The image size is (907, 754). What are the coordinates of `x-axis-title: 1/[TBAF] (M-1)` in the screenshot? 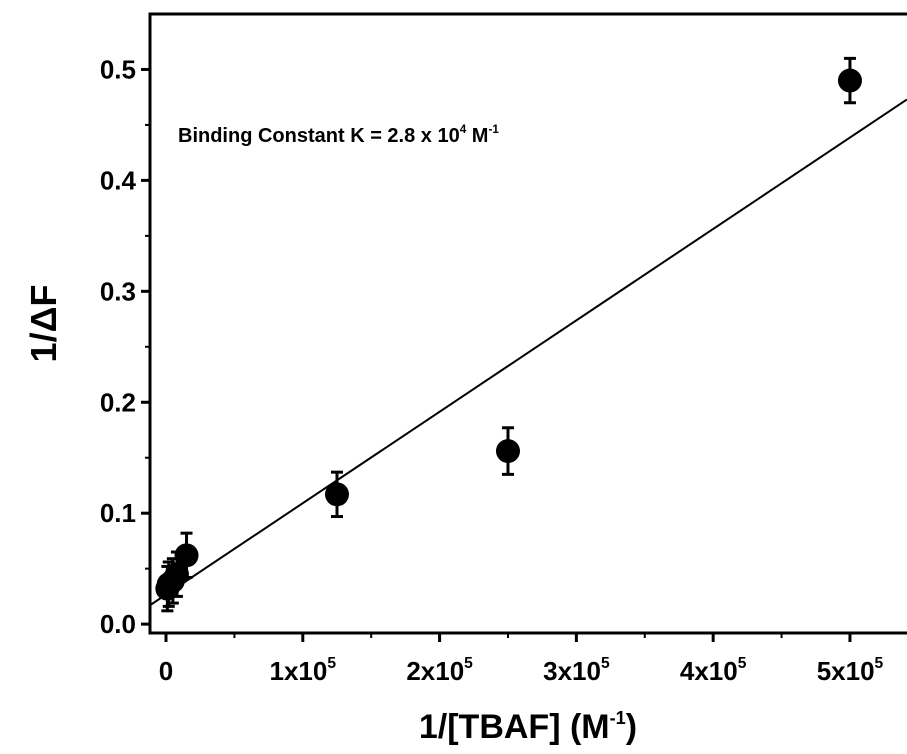 It's located at (528, 727).